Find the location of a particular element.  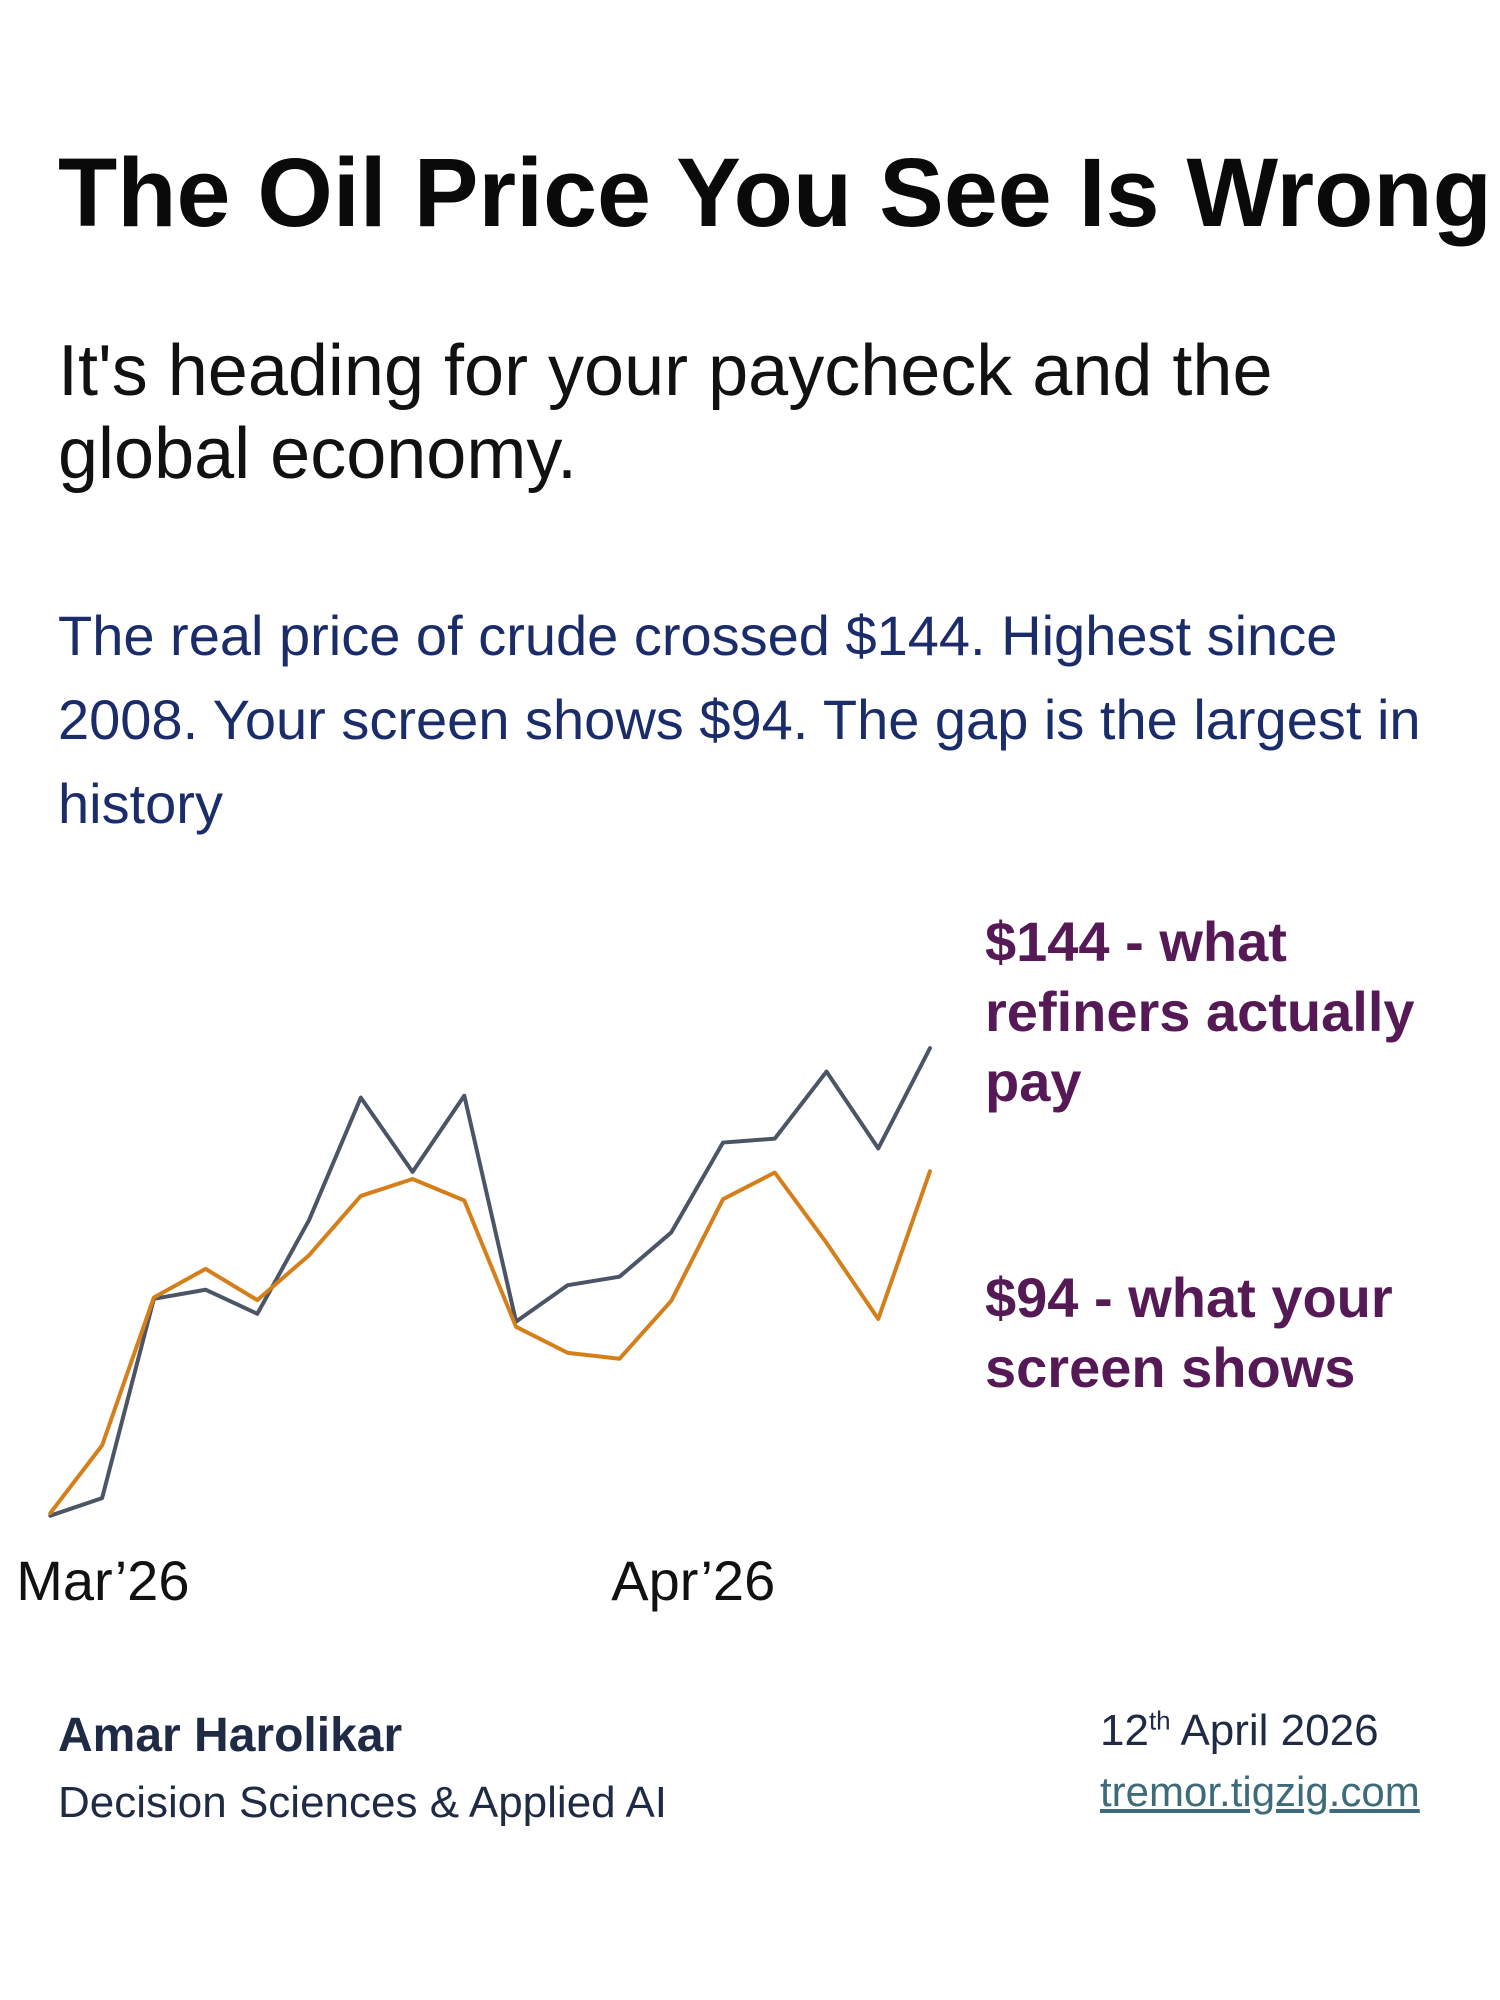

publish-date: 12th April 2026 is located at coordinates (1239, 1731).